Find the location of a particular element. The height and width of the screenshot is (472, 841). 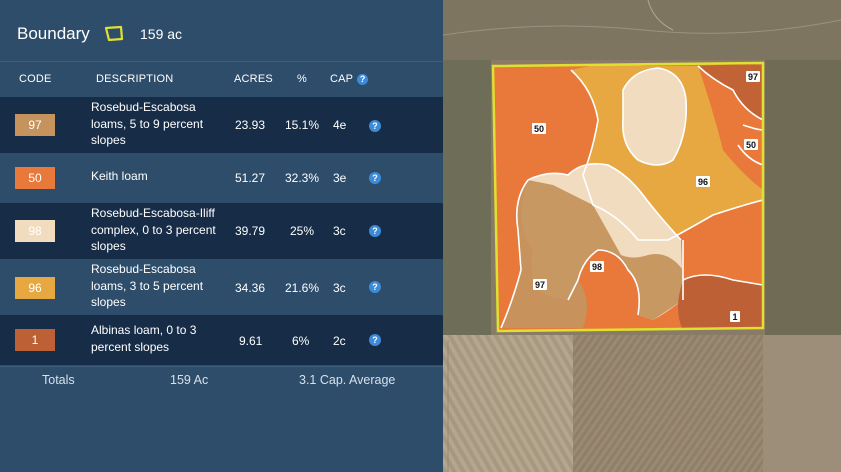

soil-description: Keith loam is located at coordinates (119, 176).